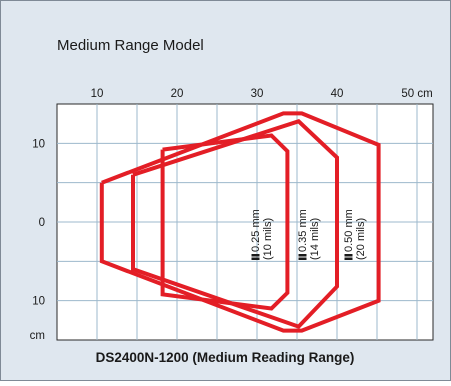  Describe the element at coordinates (337, 94) in the screenshot. I see `x-tick-label: 40` at that location.